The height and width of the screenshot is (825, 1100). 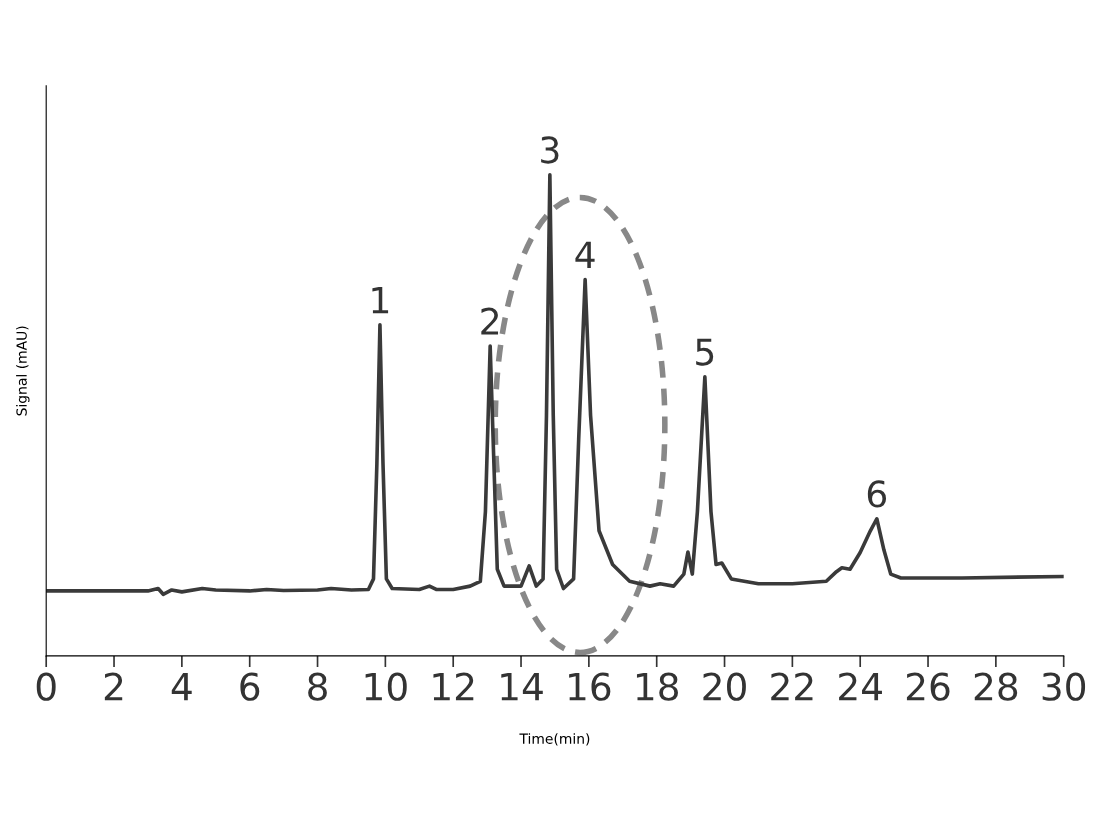 What do you see at coordinates (386, 686) in the screenshot?
I see `x-tick-label: 10` at bounding box center [386, 686].